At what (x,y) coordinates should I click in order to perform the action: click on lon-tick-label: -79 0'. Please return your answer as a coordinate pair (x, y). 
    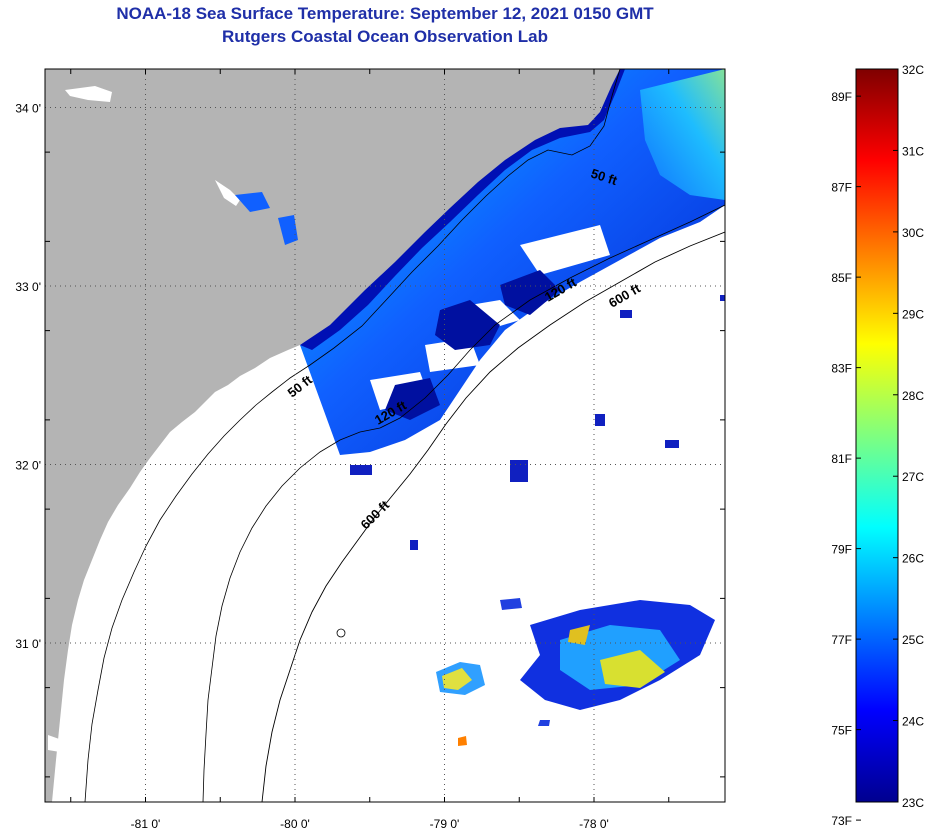
    Looking at the image, I should click on (445, 824).